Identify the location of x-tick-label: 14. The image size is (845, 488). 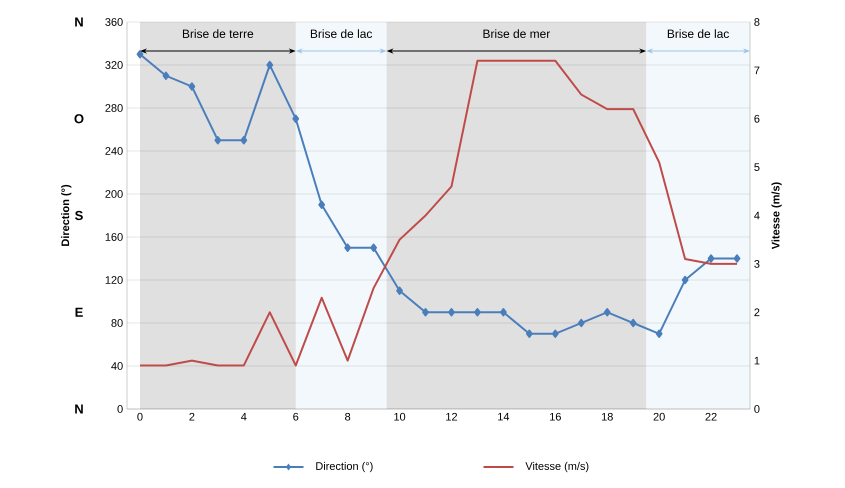
(504, 416).